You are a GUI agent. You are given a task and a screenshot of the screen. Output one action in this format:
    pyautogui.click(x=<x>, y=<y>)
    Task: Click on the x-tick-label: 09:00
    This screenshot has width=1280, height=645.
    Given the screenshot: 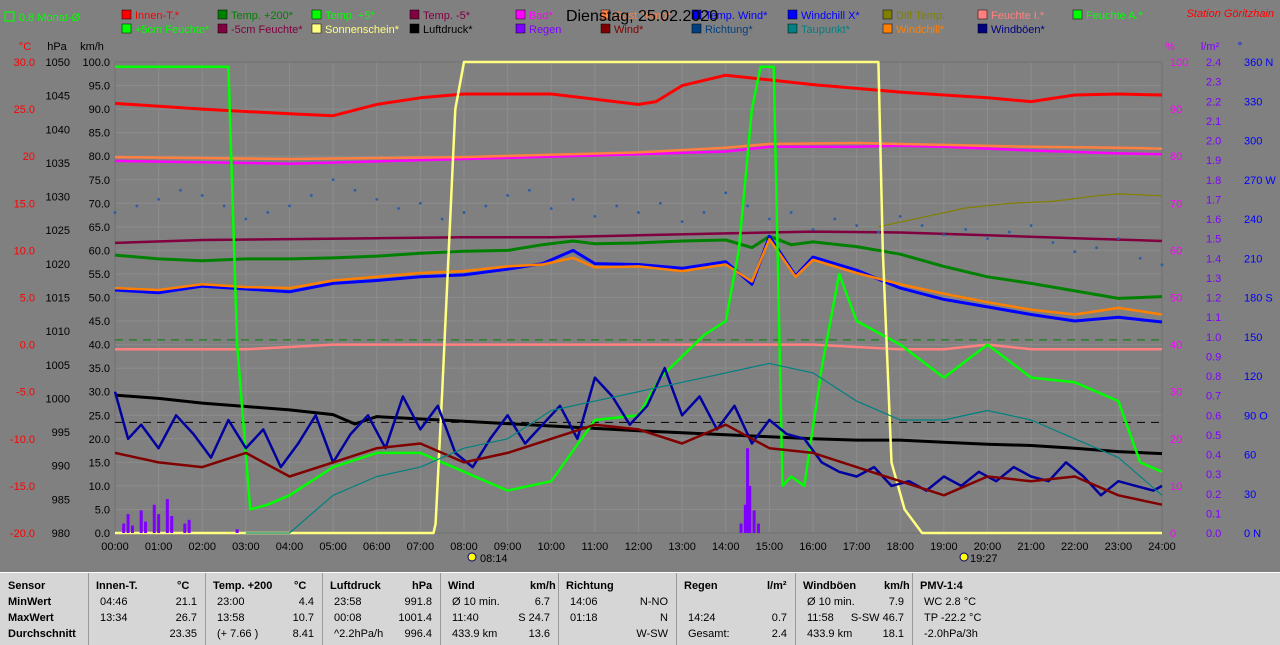 What is the action you would take?
    pyautogui.click(x=508, y=547)
    